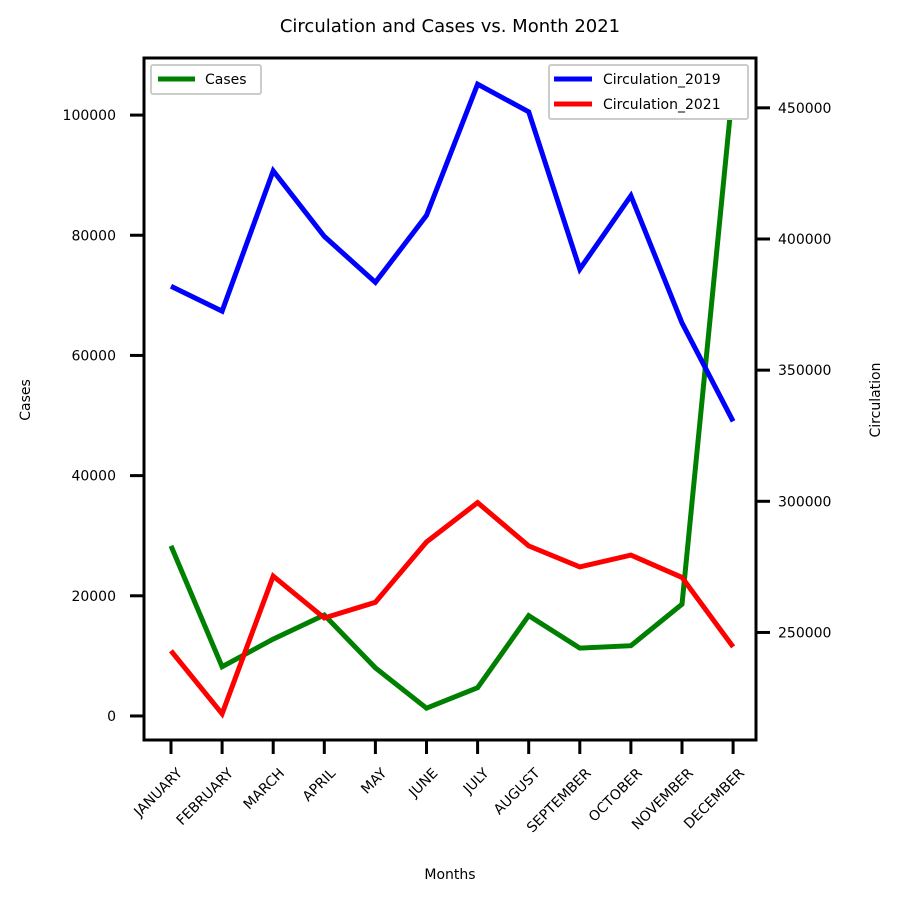 Image resolution: width=900 pixels, height=900 pixels. I want to click on y-axis-right-label: Circulation, so click(876, 400).